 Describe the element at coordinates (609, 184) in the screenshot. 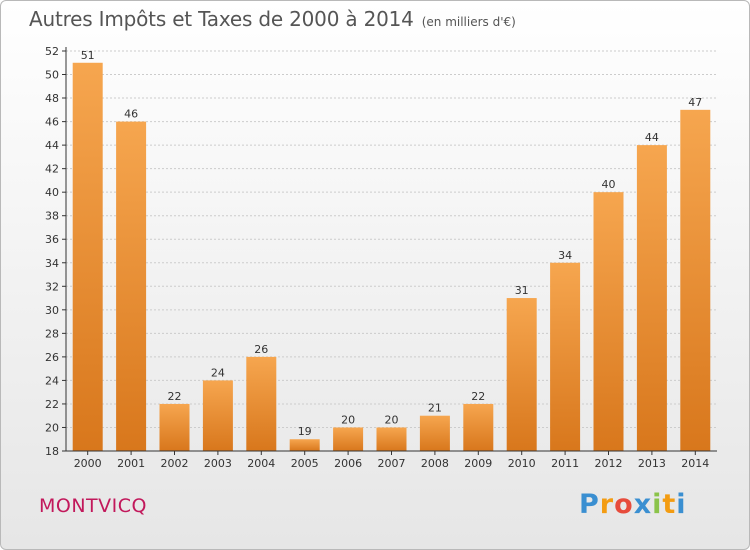

I see `data-label: 40` at that location.